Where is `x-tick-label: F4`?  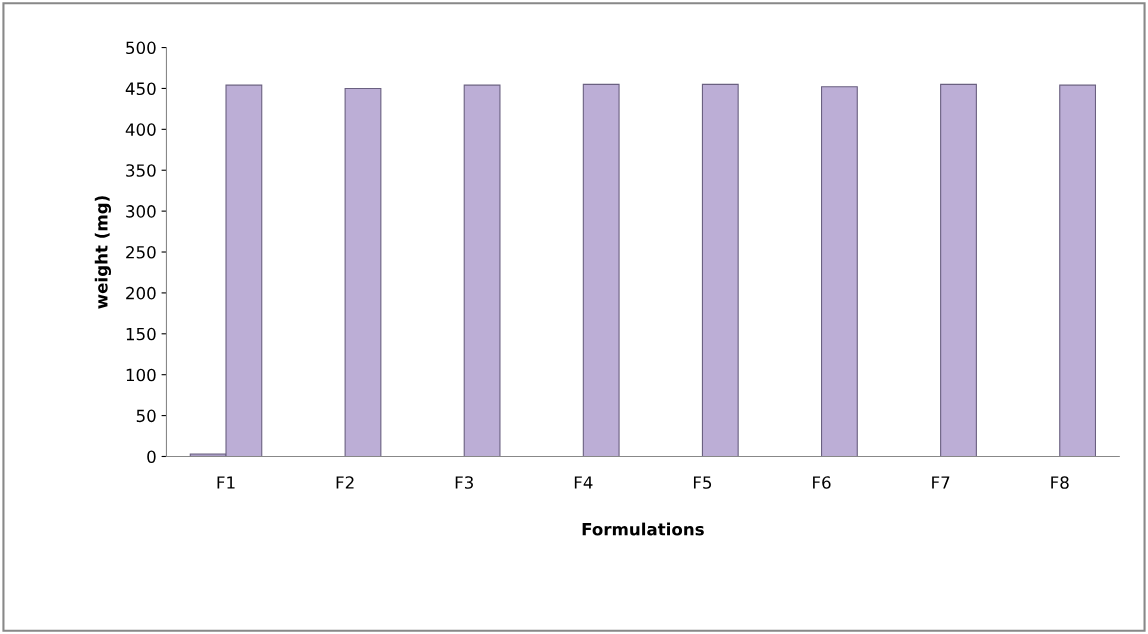
x-tick-label: F4 is located at coordinates (583, 482).